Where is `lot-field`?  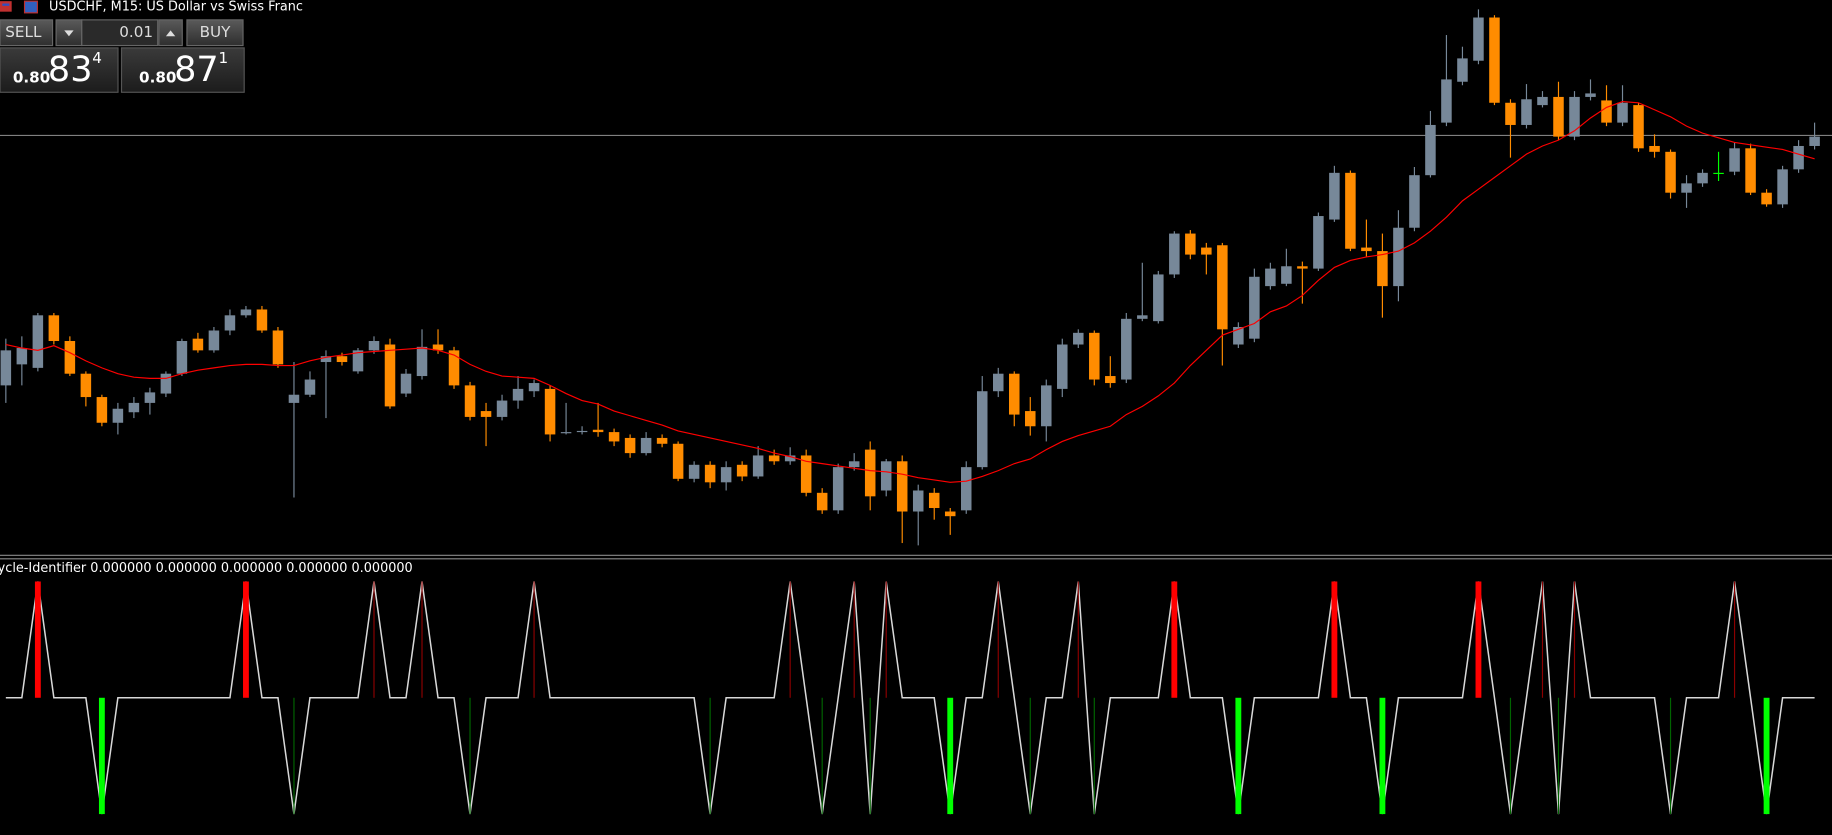 lot-field is located at coordinates (120, 33).